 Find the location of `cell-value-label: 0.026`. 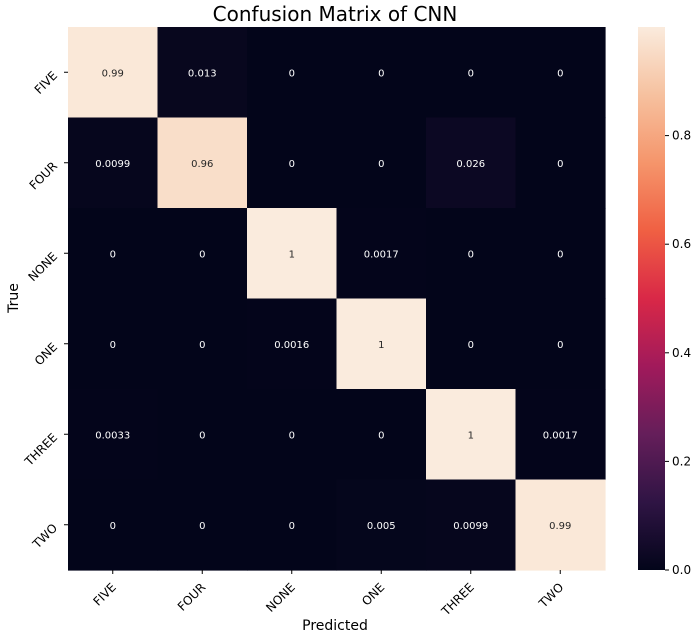

cell-value-label: 0.026 is located at coordinates (470, 164).